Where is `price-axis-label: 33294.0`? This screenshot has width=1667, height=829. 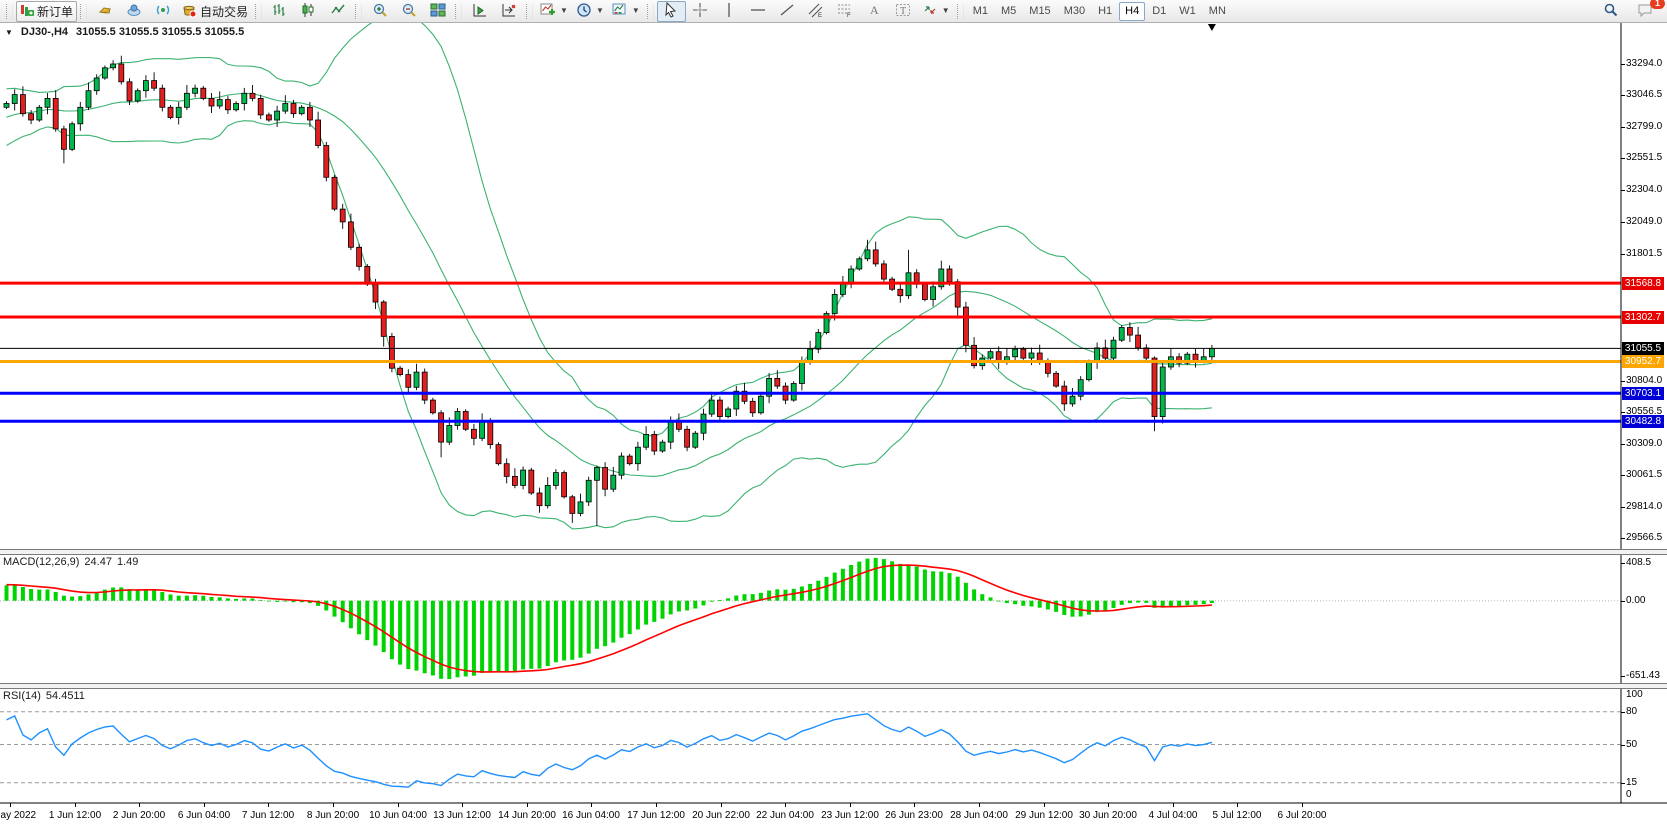 price-axis-label: 33294.0 is located at coordinates (1644, 63).